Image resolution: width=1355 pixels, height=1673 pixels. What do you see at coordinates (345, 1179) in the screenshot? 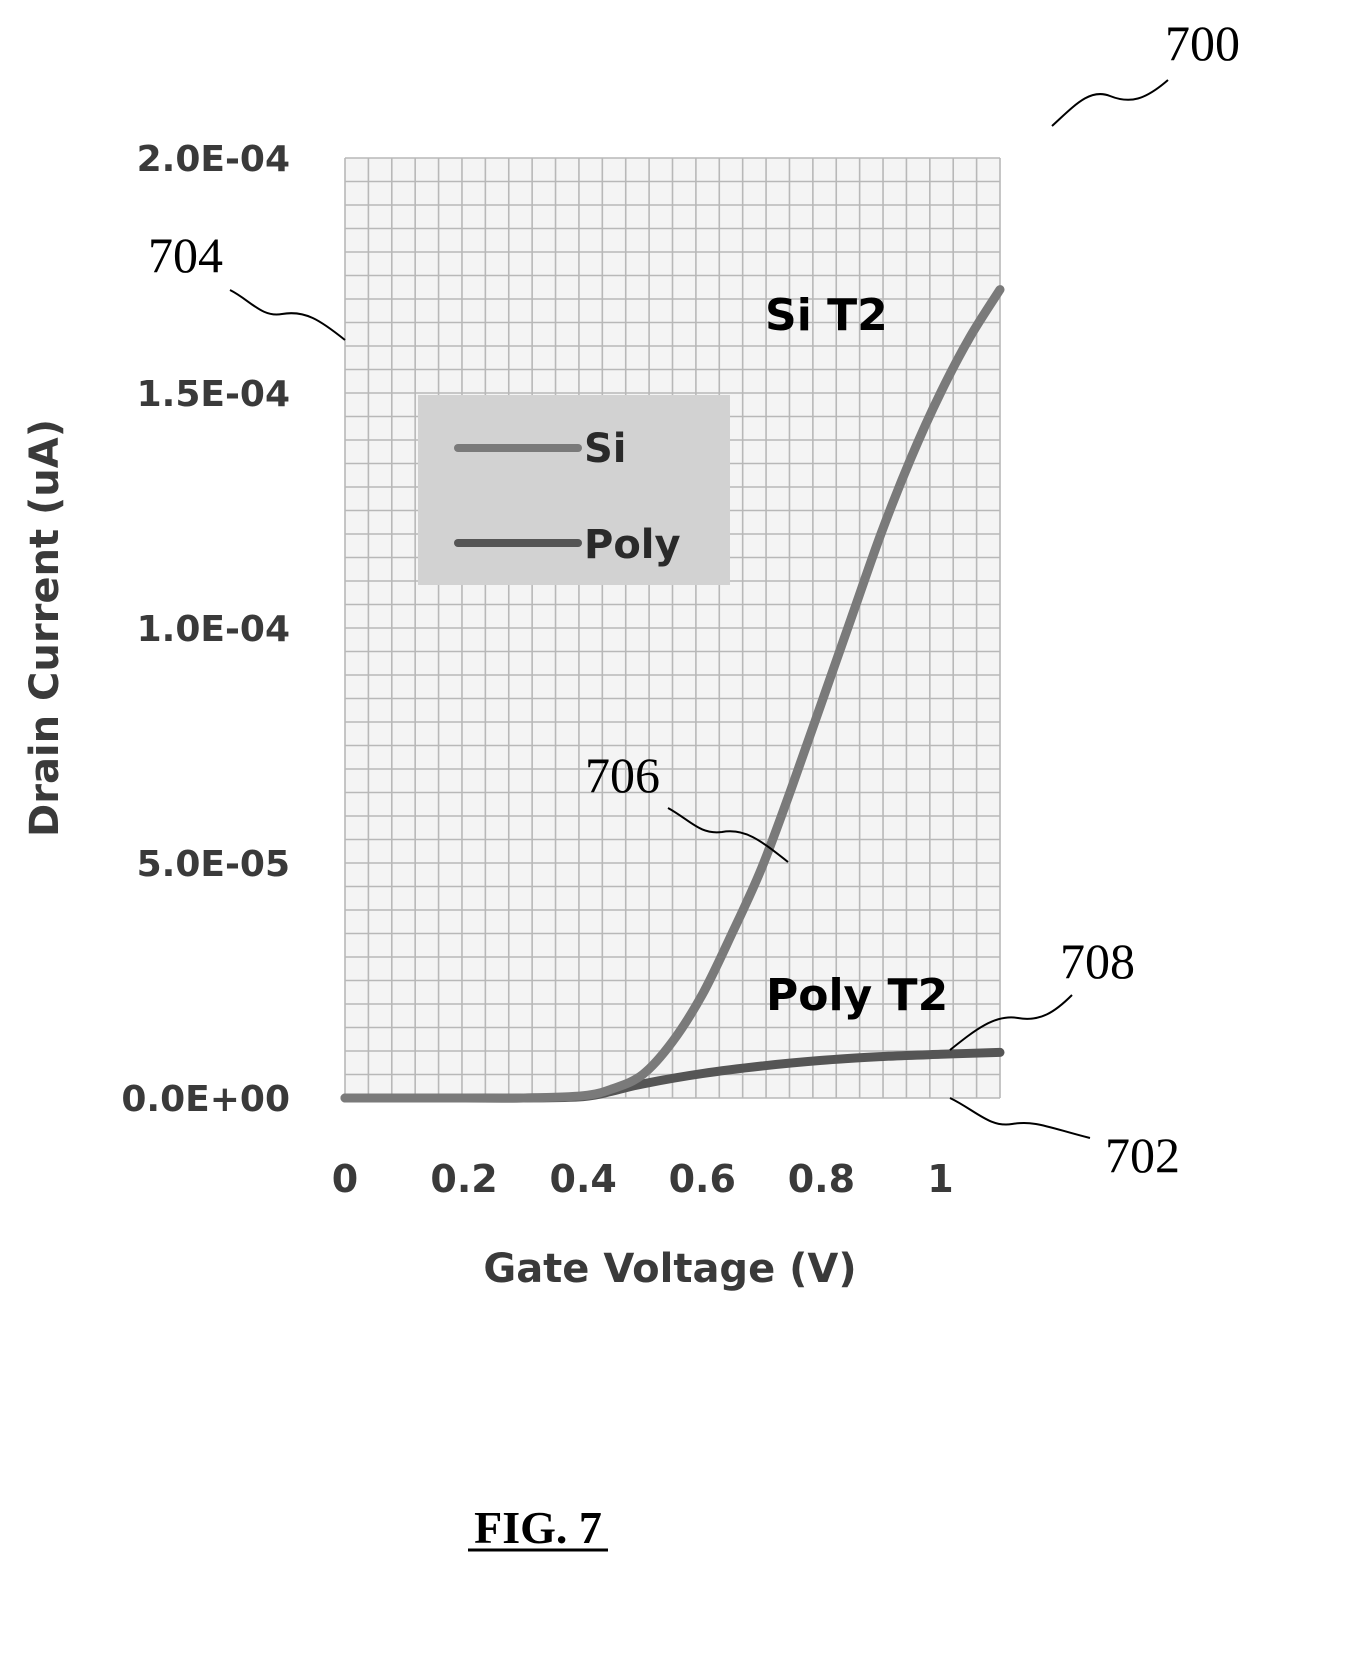
I see `x-tick-label: 0` at bounding box center [345, 1179].